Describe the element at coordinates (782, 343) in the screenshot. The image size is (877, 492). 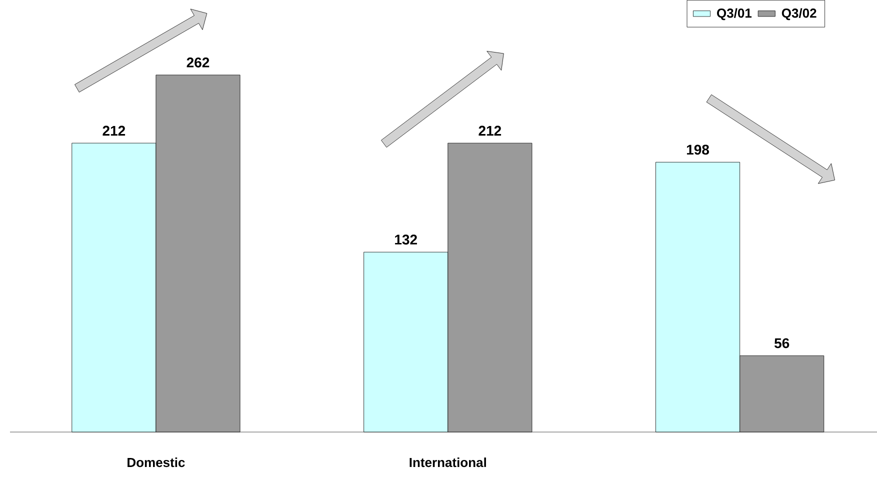
I see `data-label: 56` at that location.